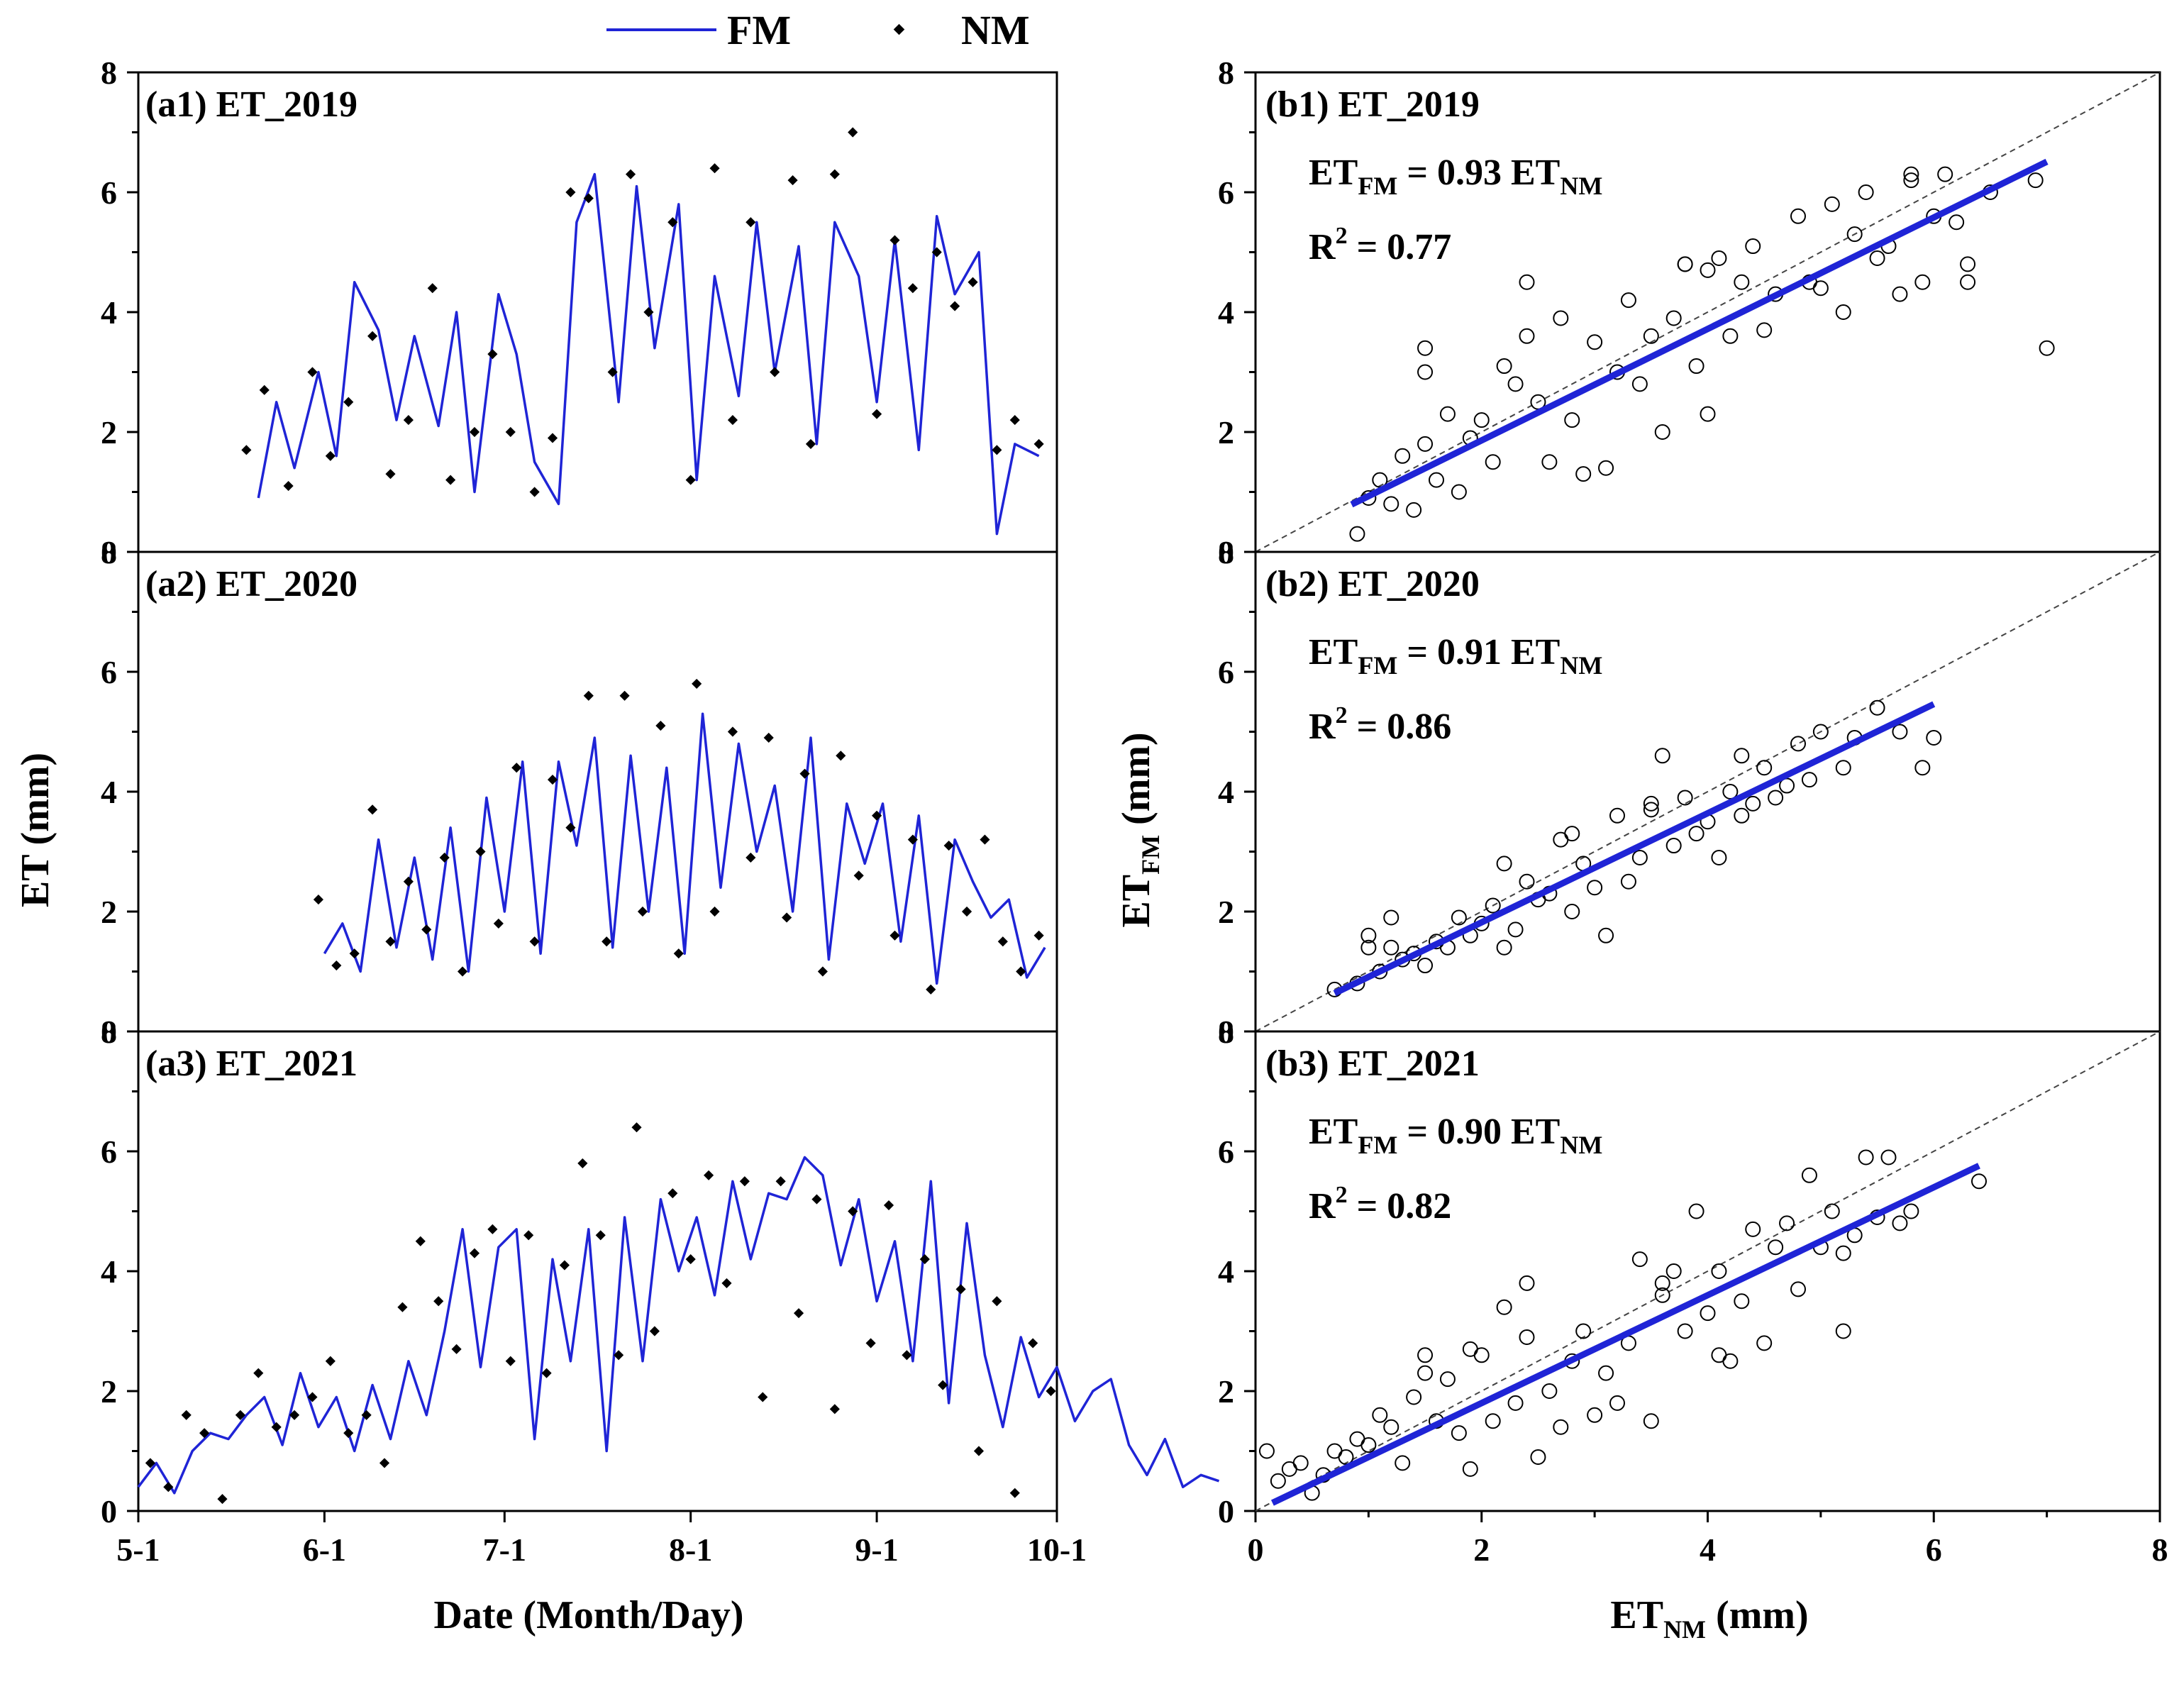 The height and width of the screenshot is (1694, 2184). I want to click on x-tick-label: 8, so click(2160, 1550).